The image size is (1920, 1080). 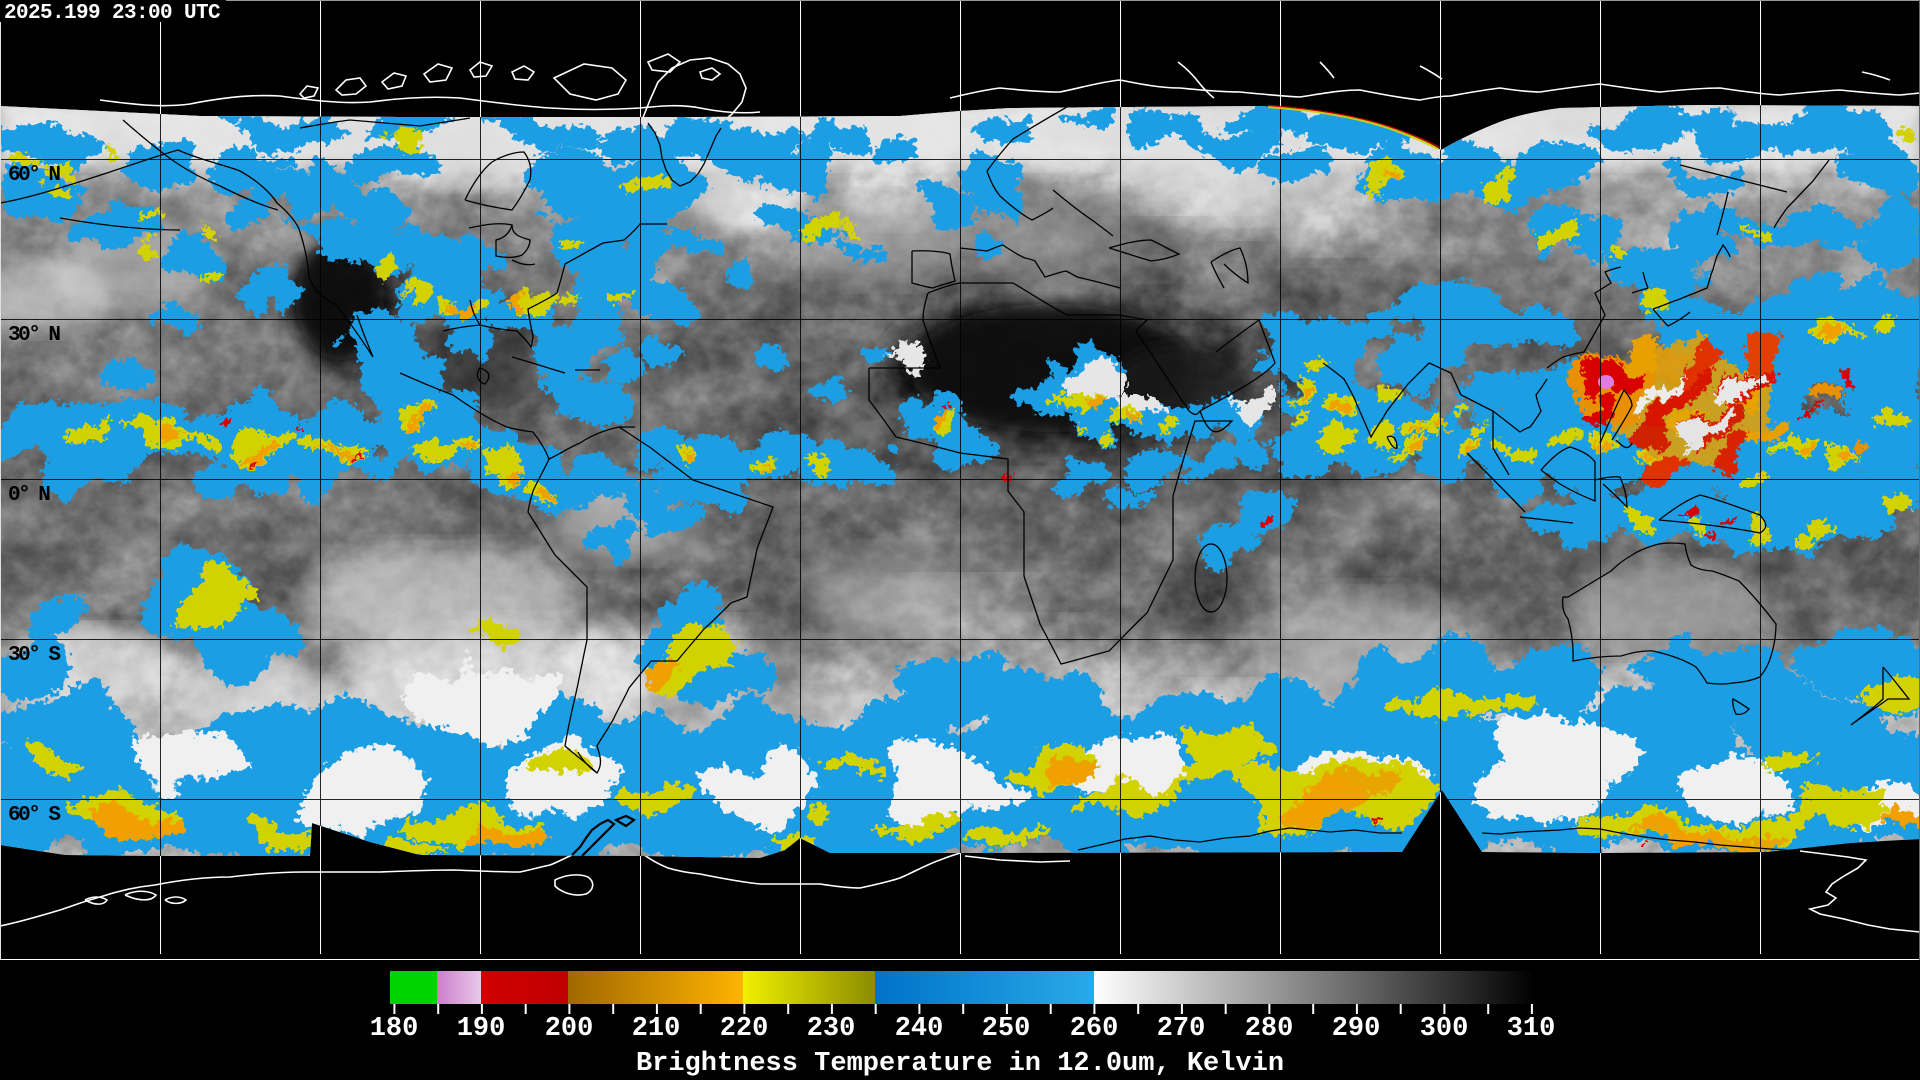 I want to click on svg-text: 240, so click(x=919, y=1029).